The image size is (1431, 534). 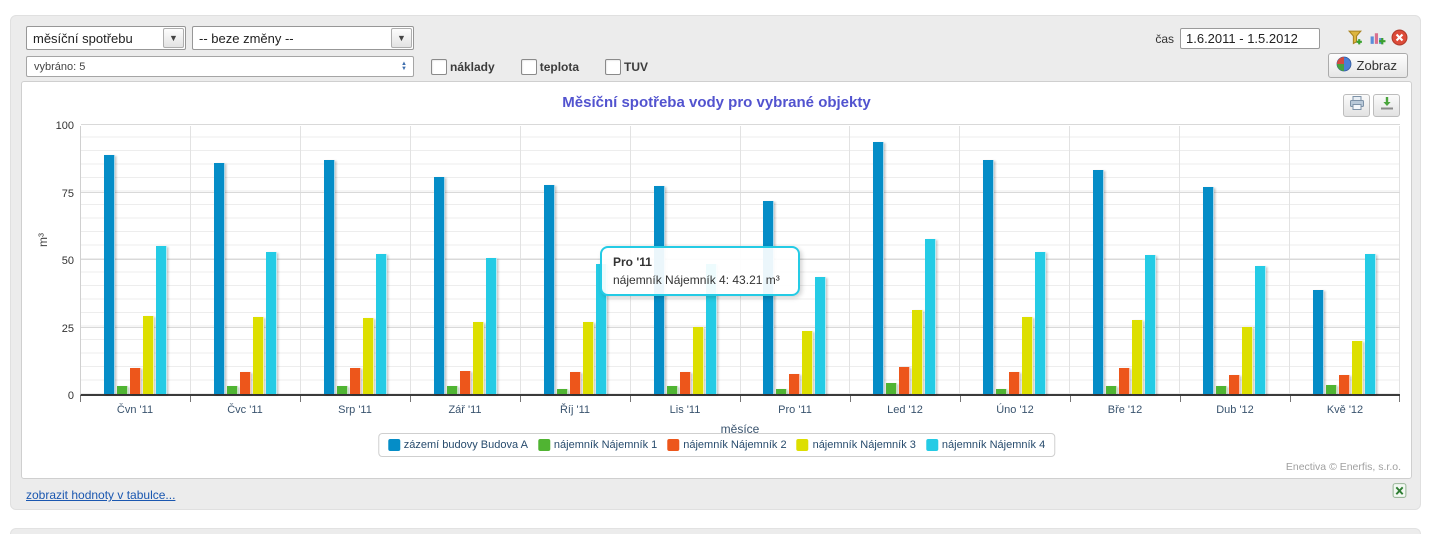 What do you see at coordinates (465, 406) in the screenshot?
I see `x-tick-label: Zář '11` at bounding box center [465, 406].